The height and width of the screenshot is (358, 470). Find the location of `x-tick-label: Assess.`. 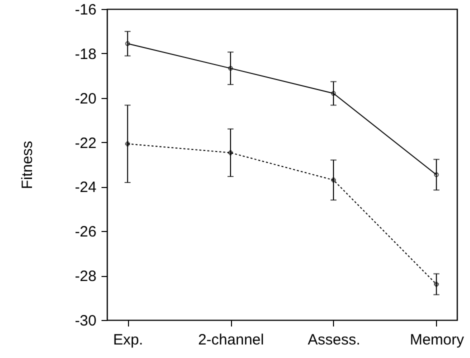

x-tick-label: Assess. is located at coordinates (334, 340).